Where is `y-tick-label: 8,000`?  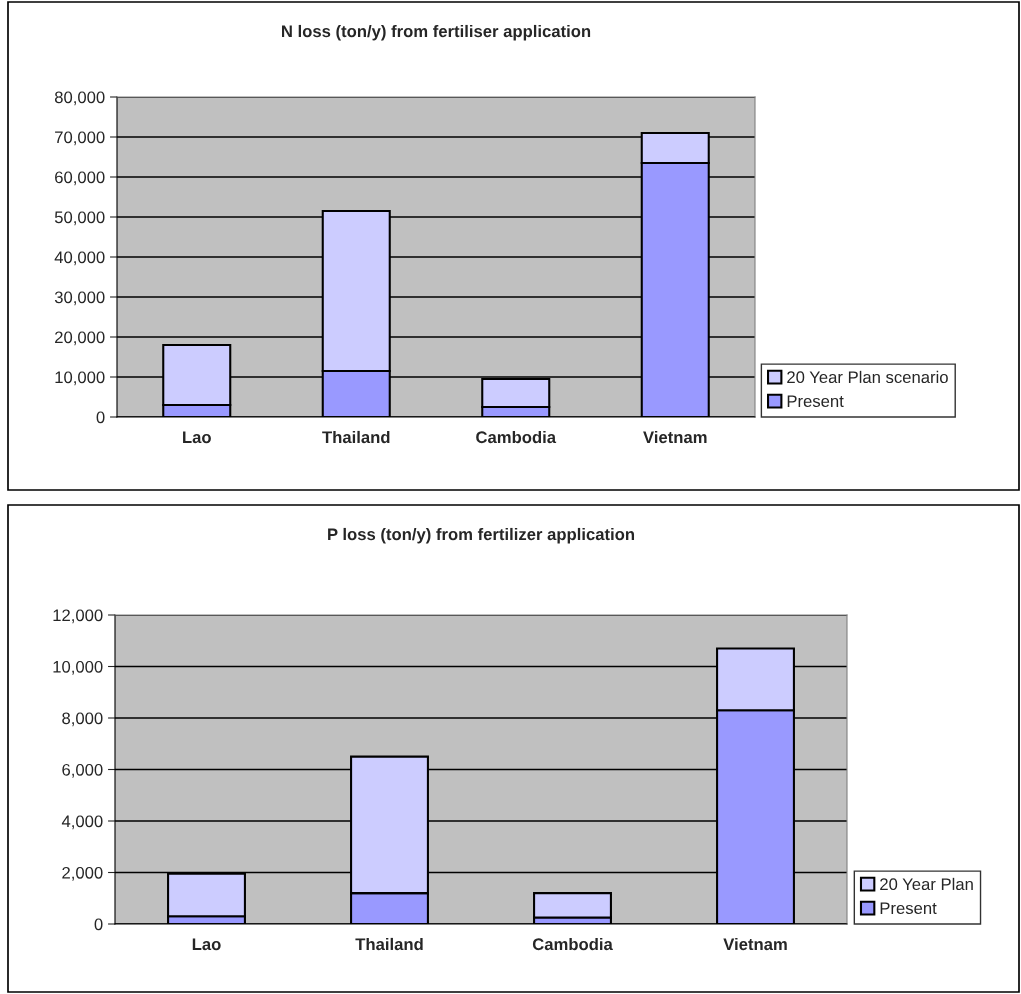 y-tick-label: 8,000 is located at coordinates (82, 719).